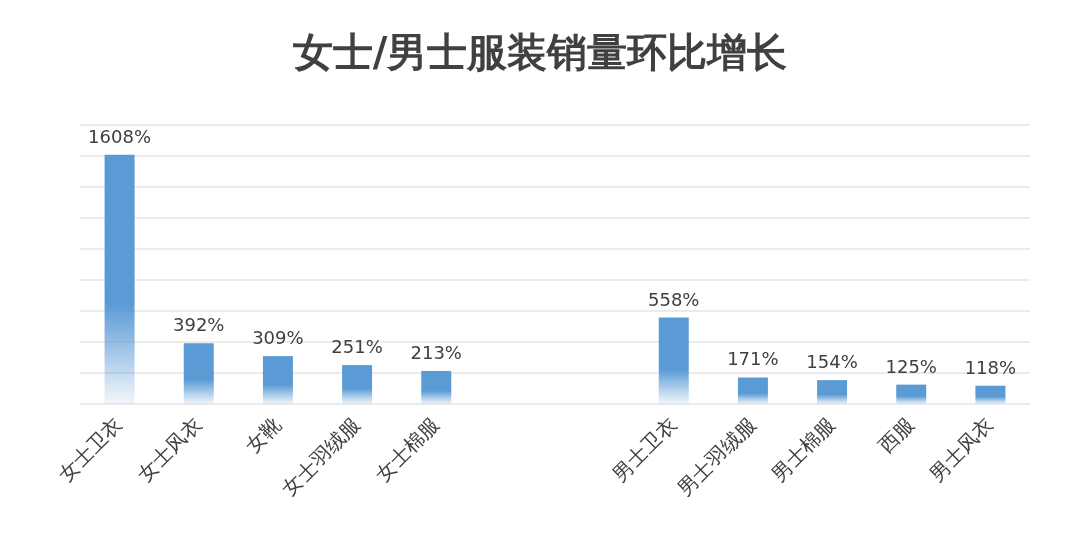  I want to click on data-label: 171%, so click(753, 359).